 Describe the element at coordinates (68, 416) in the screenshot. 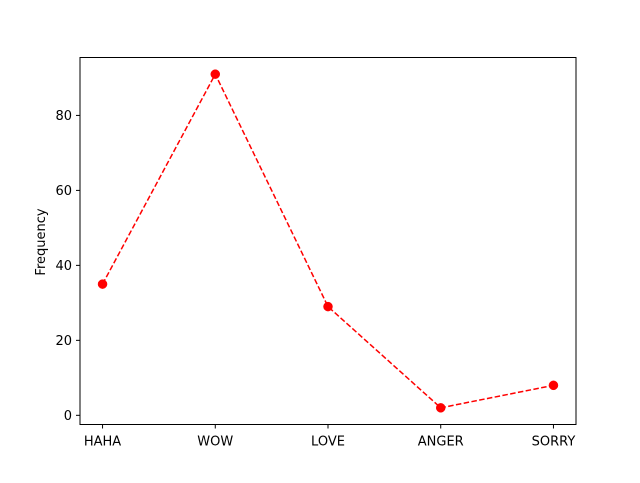

I see `y-tick-label: 0` at that location.